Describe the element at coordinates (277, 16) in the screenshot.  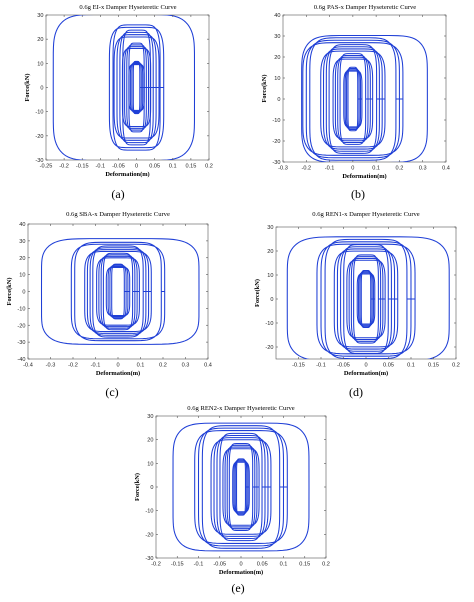
I see `y-tick-label: 40` at that location.